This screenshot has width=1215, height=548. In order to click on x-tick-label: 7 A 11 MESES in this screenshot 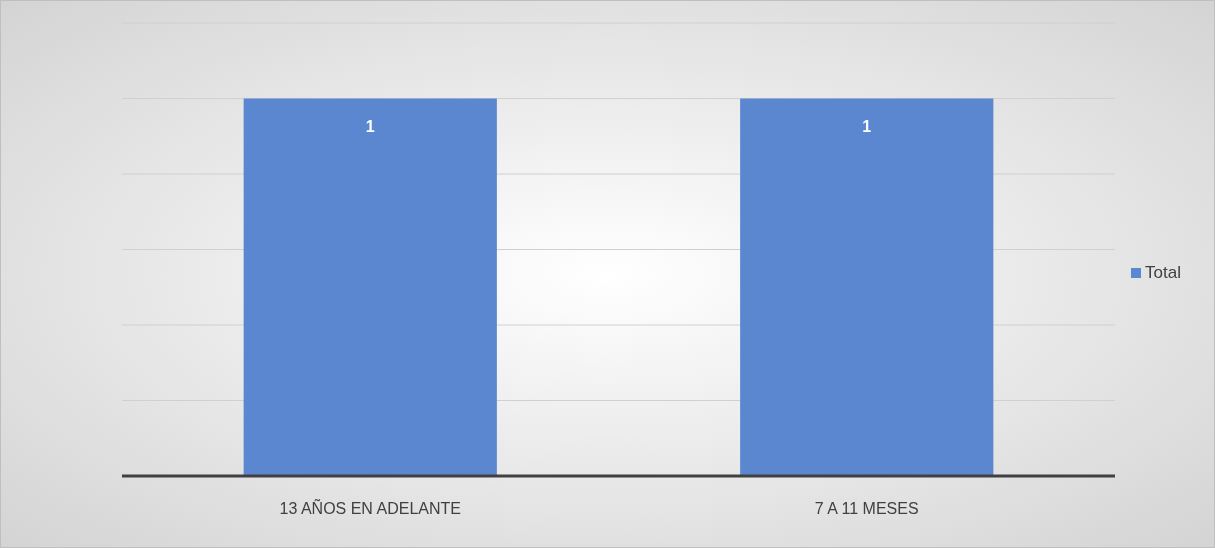, I will do `click(866, 508)`.